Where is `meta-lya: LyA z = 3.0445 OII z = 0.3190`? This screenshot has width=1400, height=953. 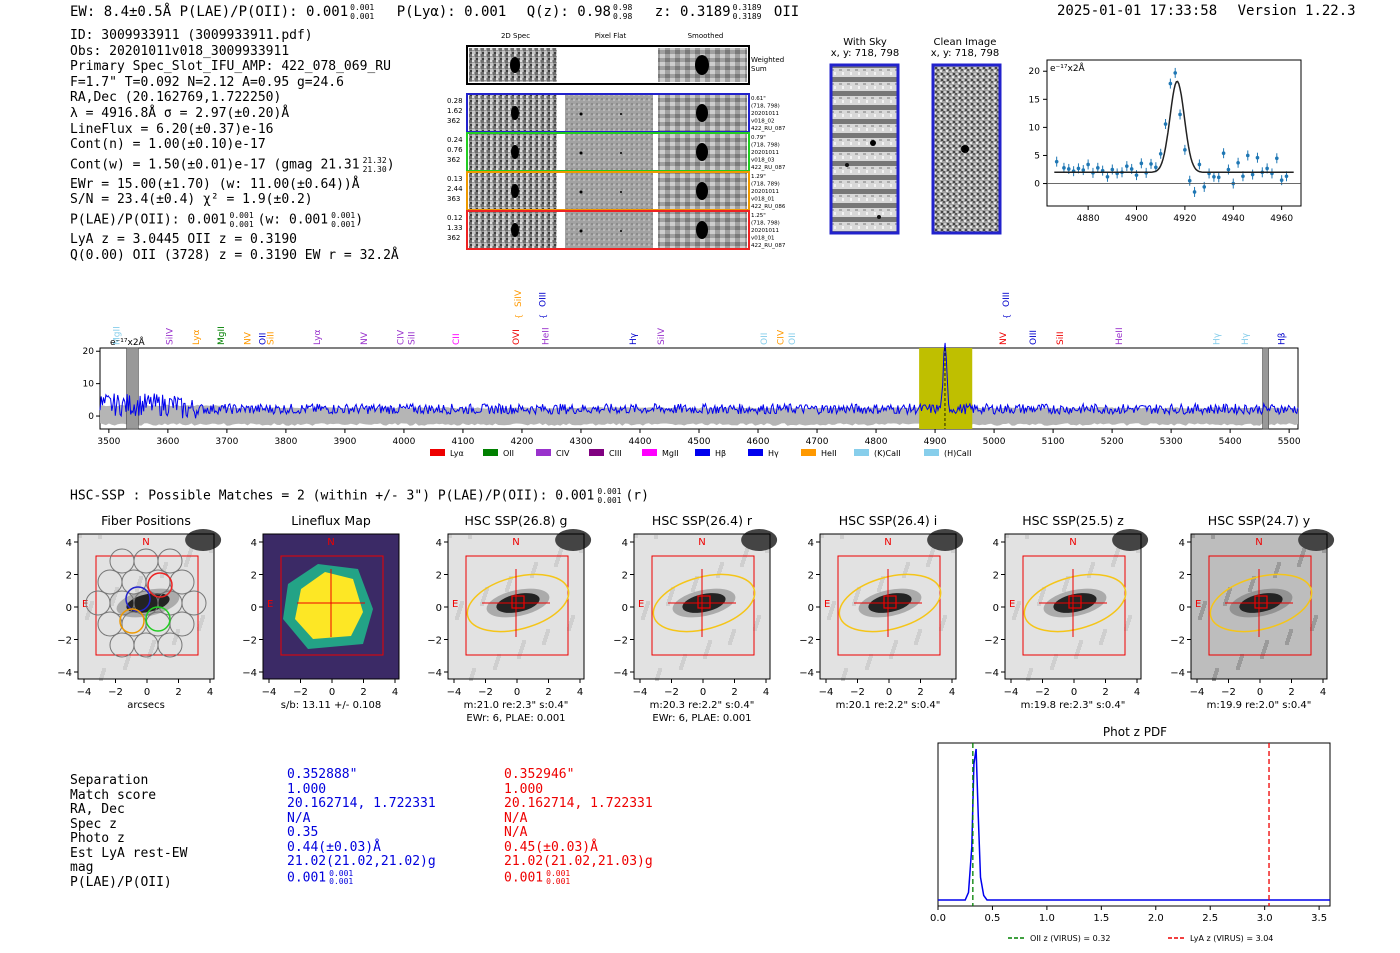
meta-lya: LyA z = 3.0445 OII z = 0.3190 is located at coordinates (183, 239).